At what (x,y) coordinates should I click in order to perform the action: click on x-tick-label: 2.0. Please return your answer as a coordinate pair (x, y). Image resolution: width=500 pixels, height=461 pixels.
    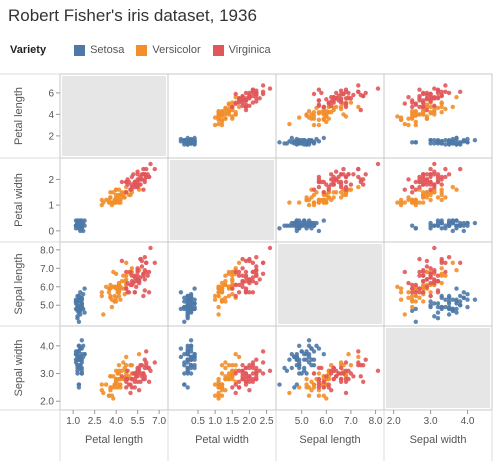
    Looking at the image, I should click on (394, 421).